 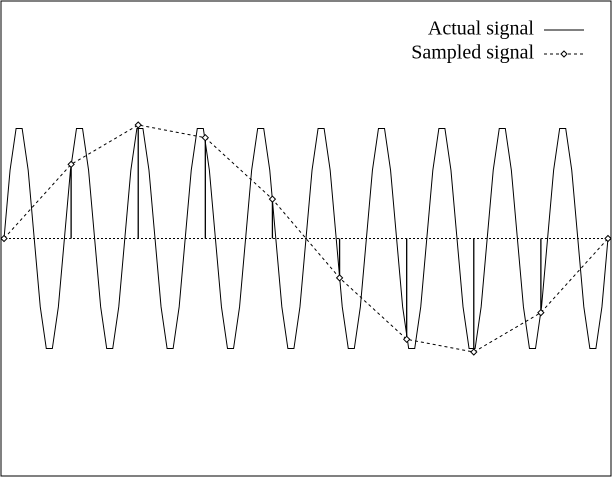 I want to click on legend-label: Actual signal, so click(x=481, y=29).